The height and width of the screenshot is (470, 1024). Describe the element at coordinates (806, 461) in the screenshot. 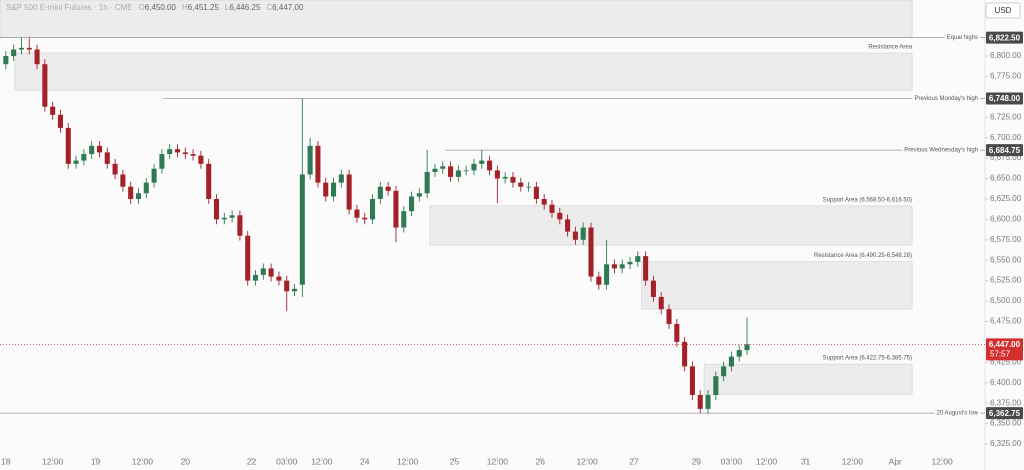

I see `x-tick-label: 31` at that location.